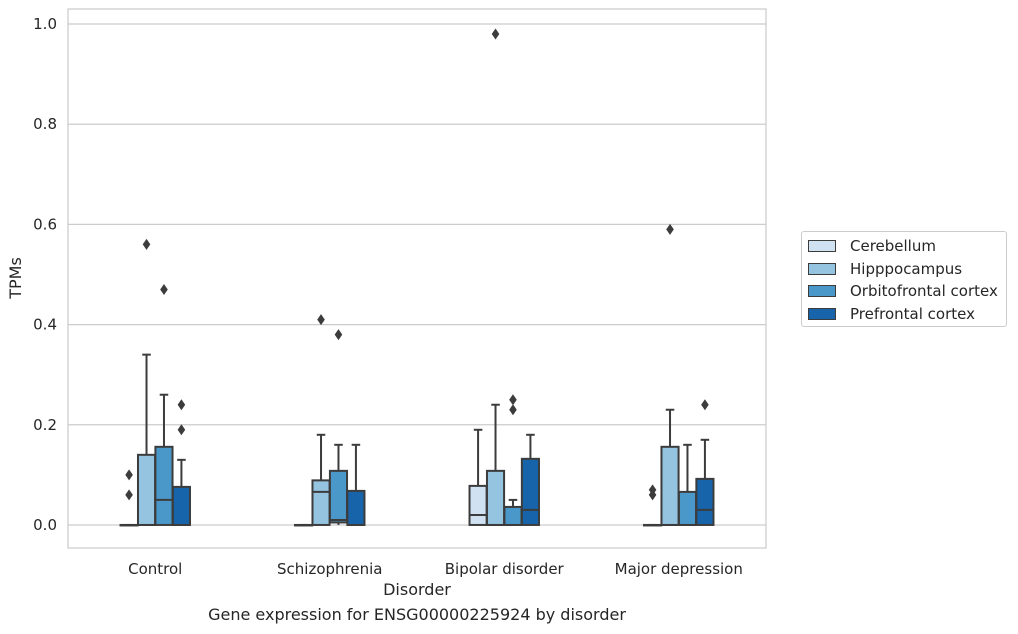 This screenshot has width=1018, height=634. I want to click on y-tick-label: 0.8, so click(45, 124).